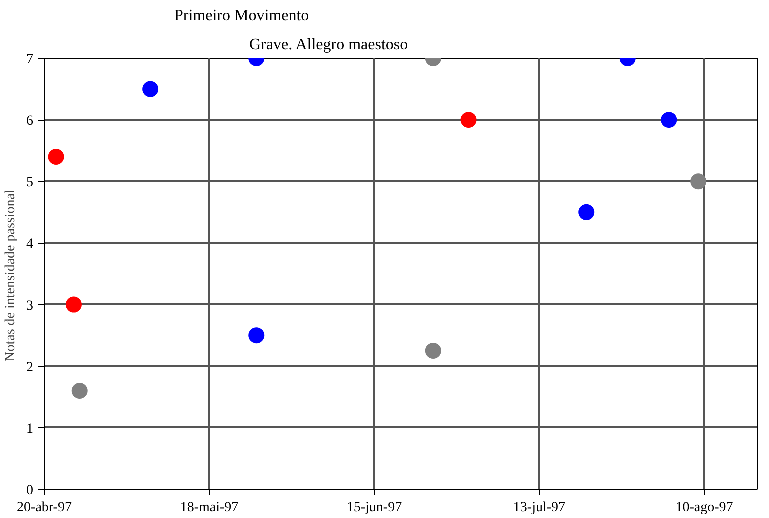 Image resolution: width=769 pixels, height=518 pixels. I want to click on y-tick-label: 0, so click(30, 491).